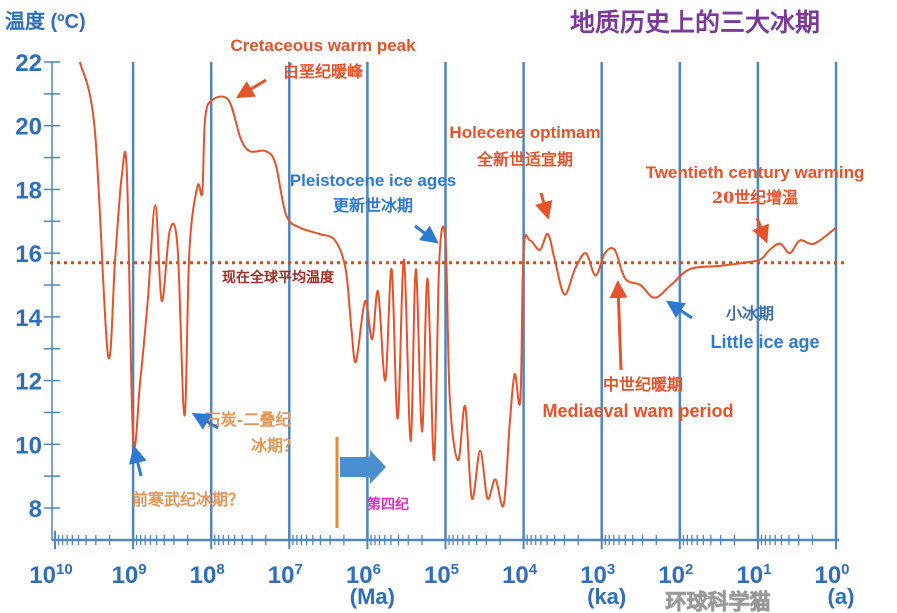 The width and height of the screenshot is (897, 613). I want to click on annotation-twentieth-en: Twentieth century warming, so click(755, 172).